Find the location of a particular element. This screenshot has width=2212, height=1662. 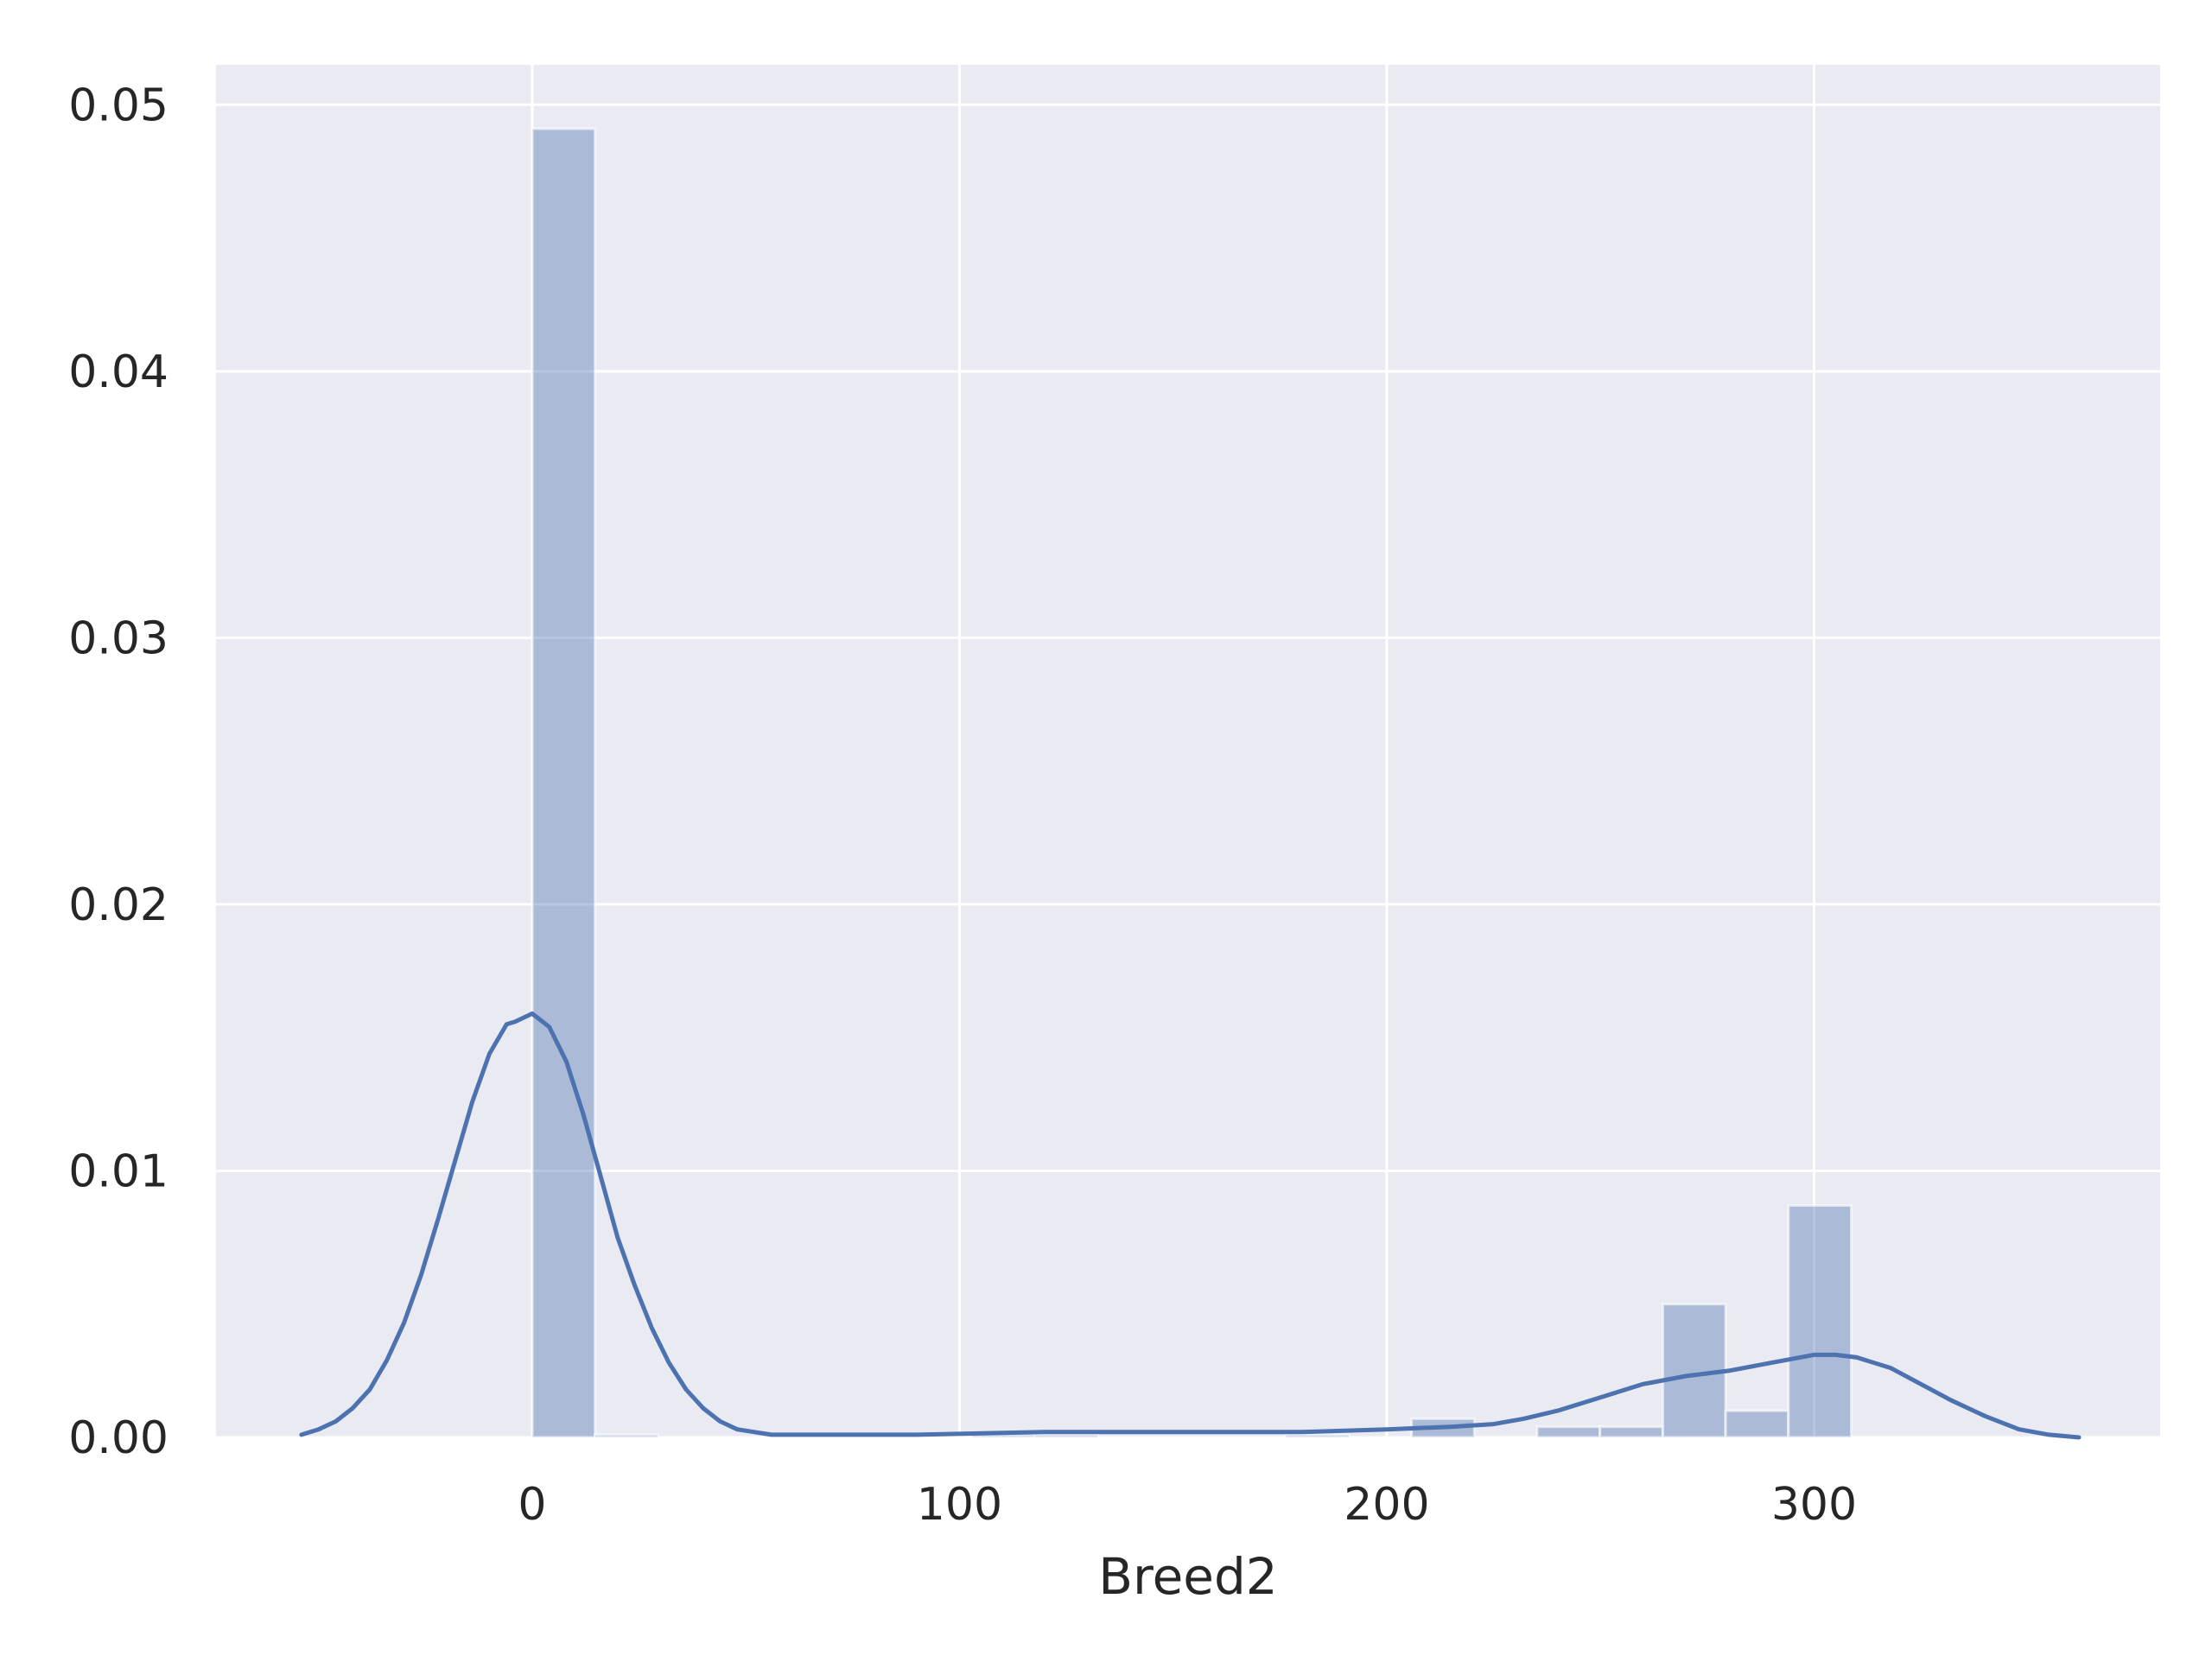

x-axis-label: Breed2 is located at coordinates (1187, 1576).